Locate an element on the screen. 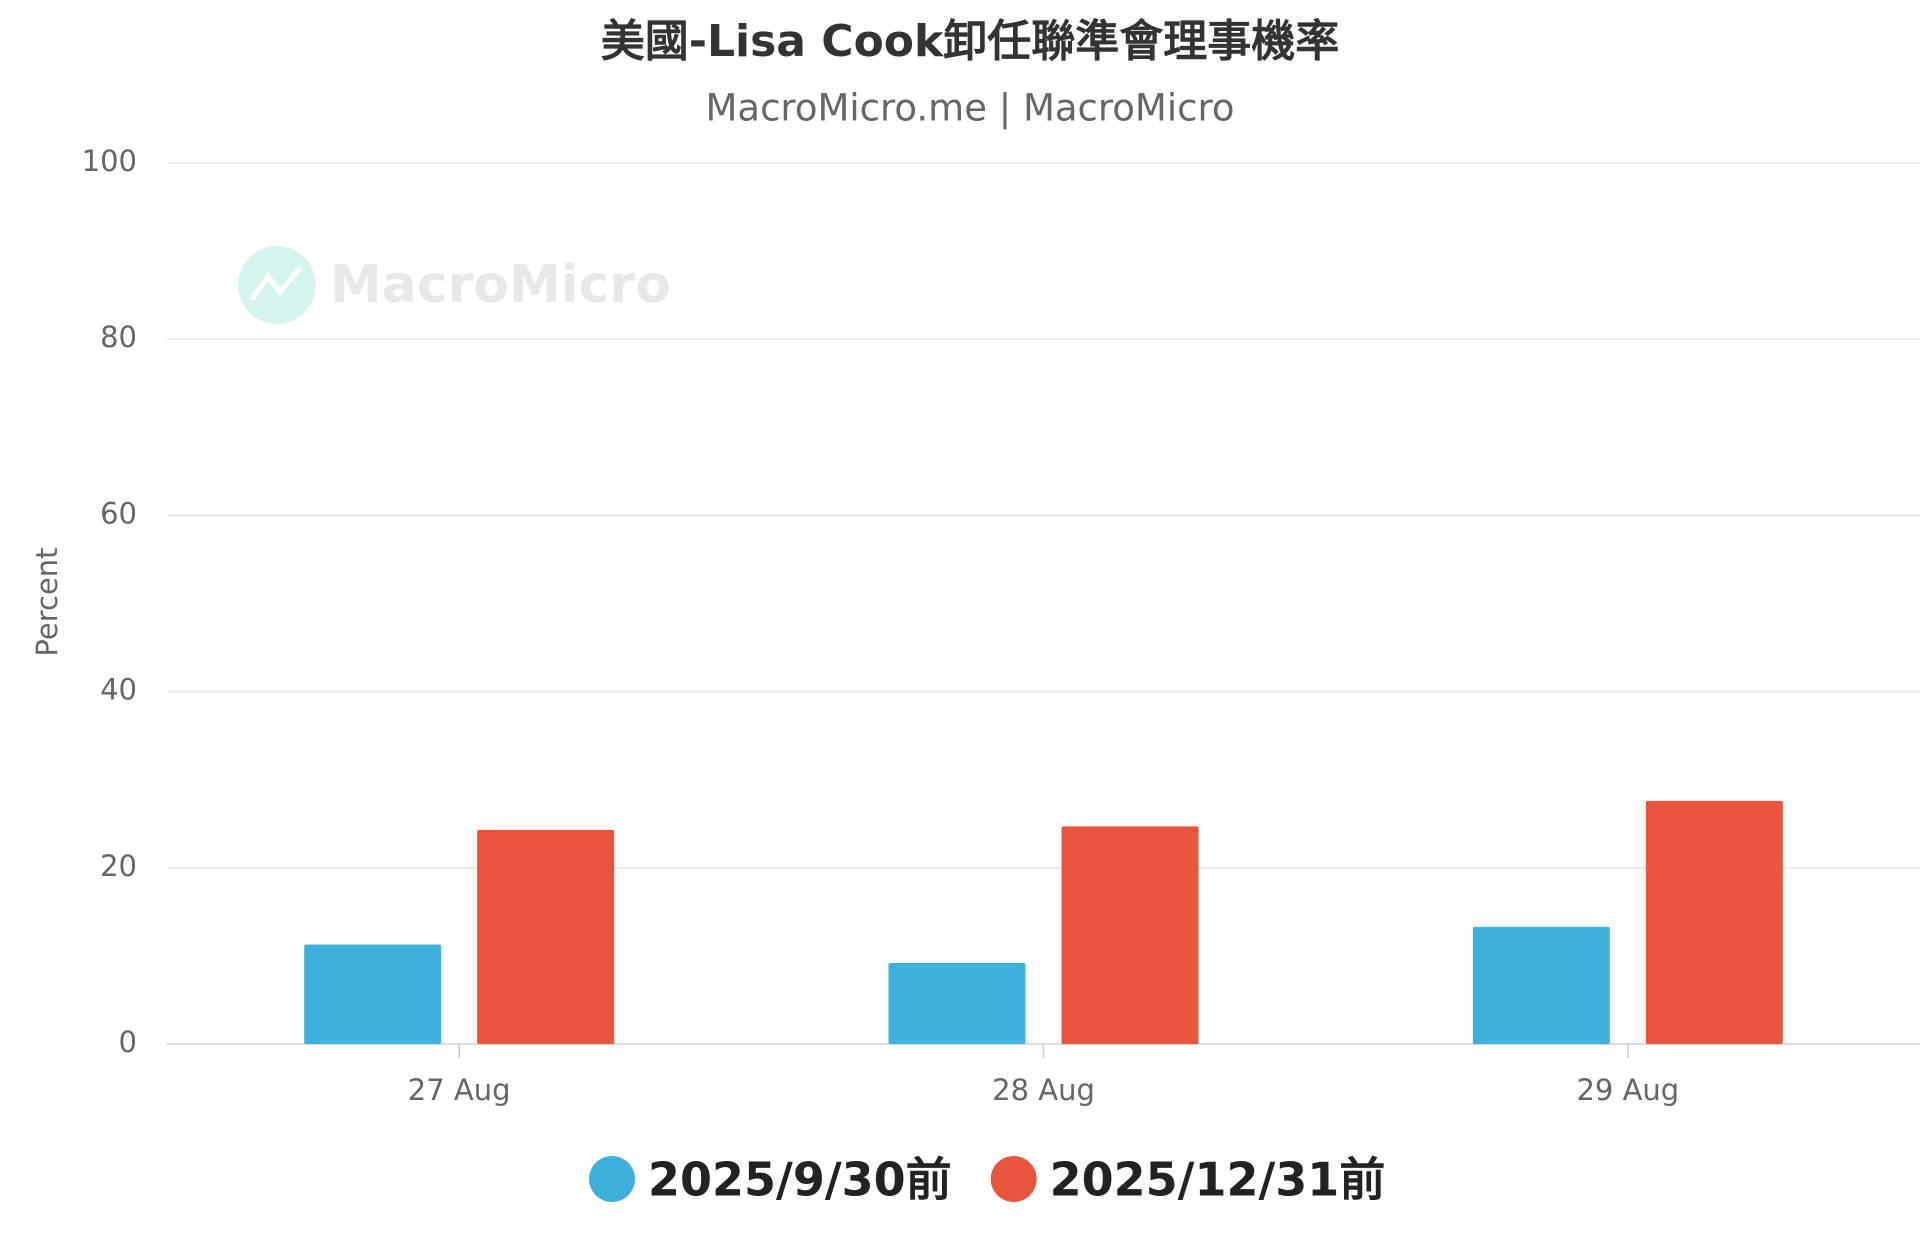 Image resolution: width=1920 pixels, height=1250 pixels. watermark-text: MacroMicro is located at coordinates (500, 285).